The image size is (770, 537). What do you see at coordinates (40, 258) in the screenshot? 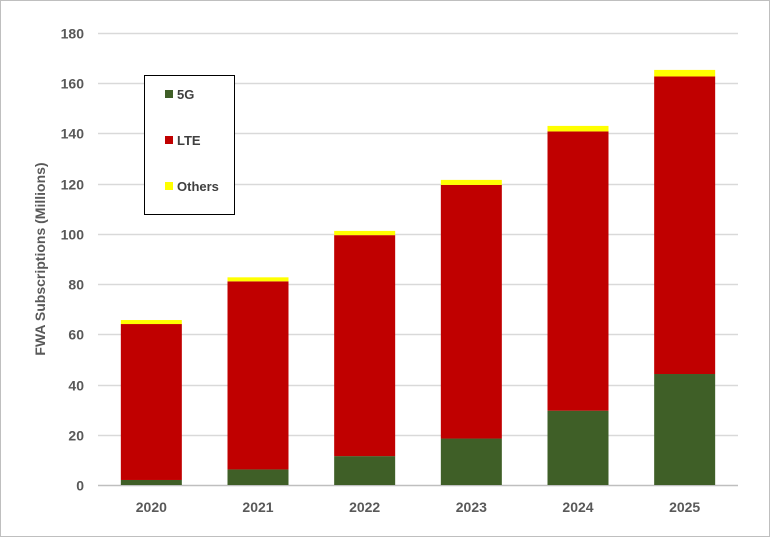
I see `y-axis-label: FWA Subscriptions (Millions)` at bounding box center [40, 258].